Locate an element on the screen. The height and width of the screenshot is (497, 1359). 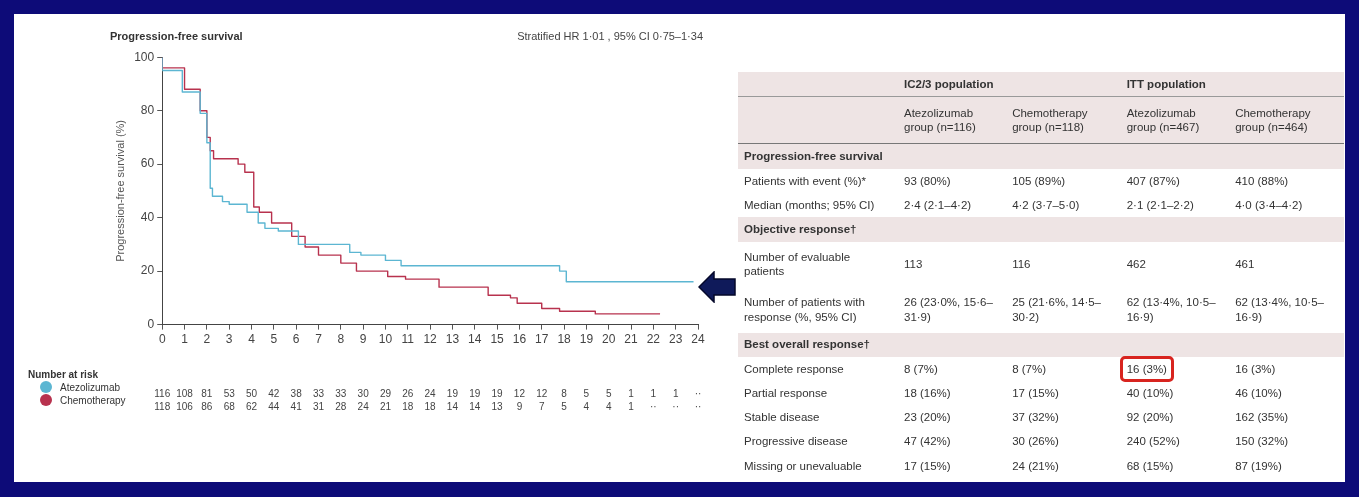
x-tick-label: 4 is located at coordinates (252, 339).